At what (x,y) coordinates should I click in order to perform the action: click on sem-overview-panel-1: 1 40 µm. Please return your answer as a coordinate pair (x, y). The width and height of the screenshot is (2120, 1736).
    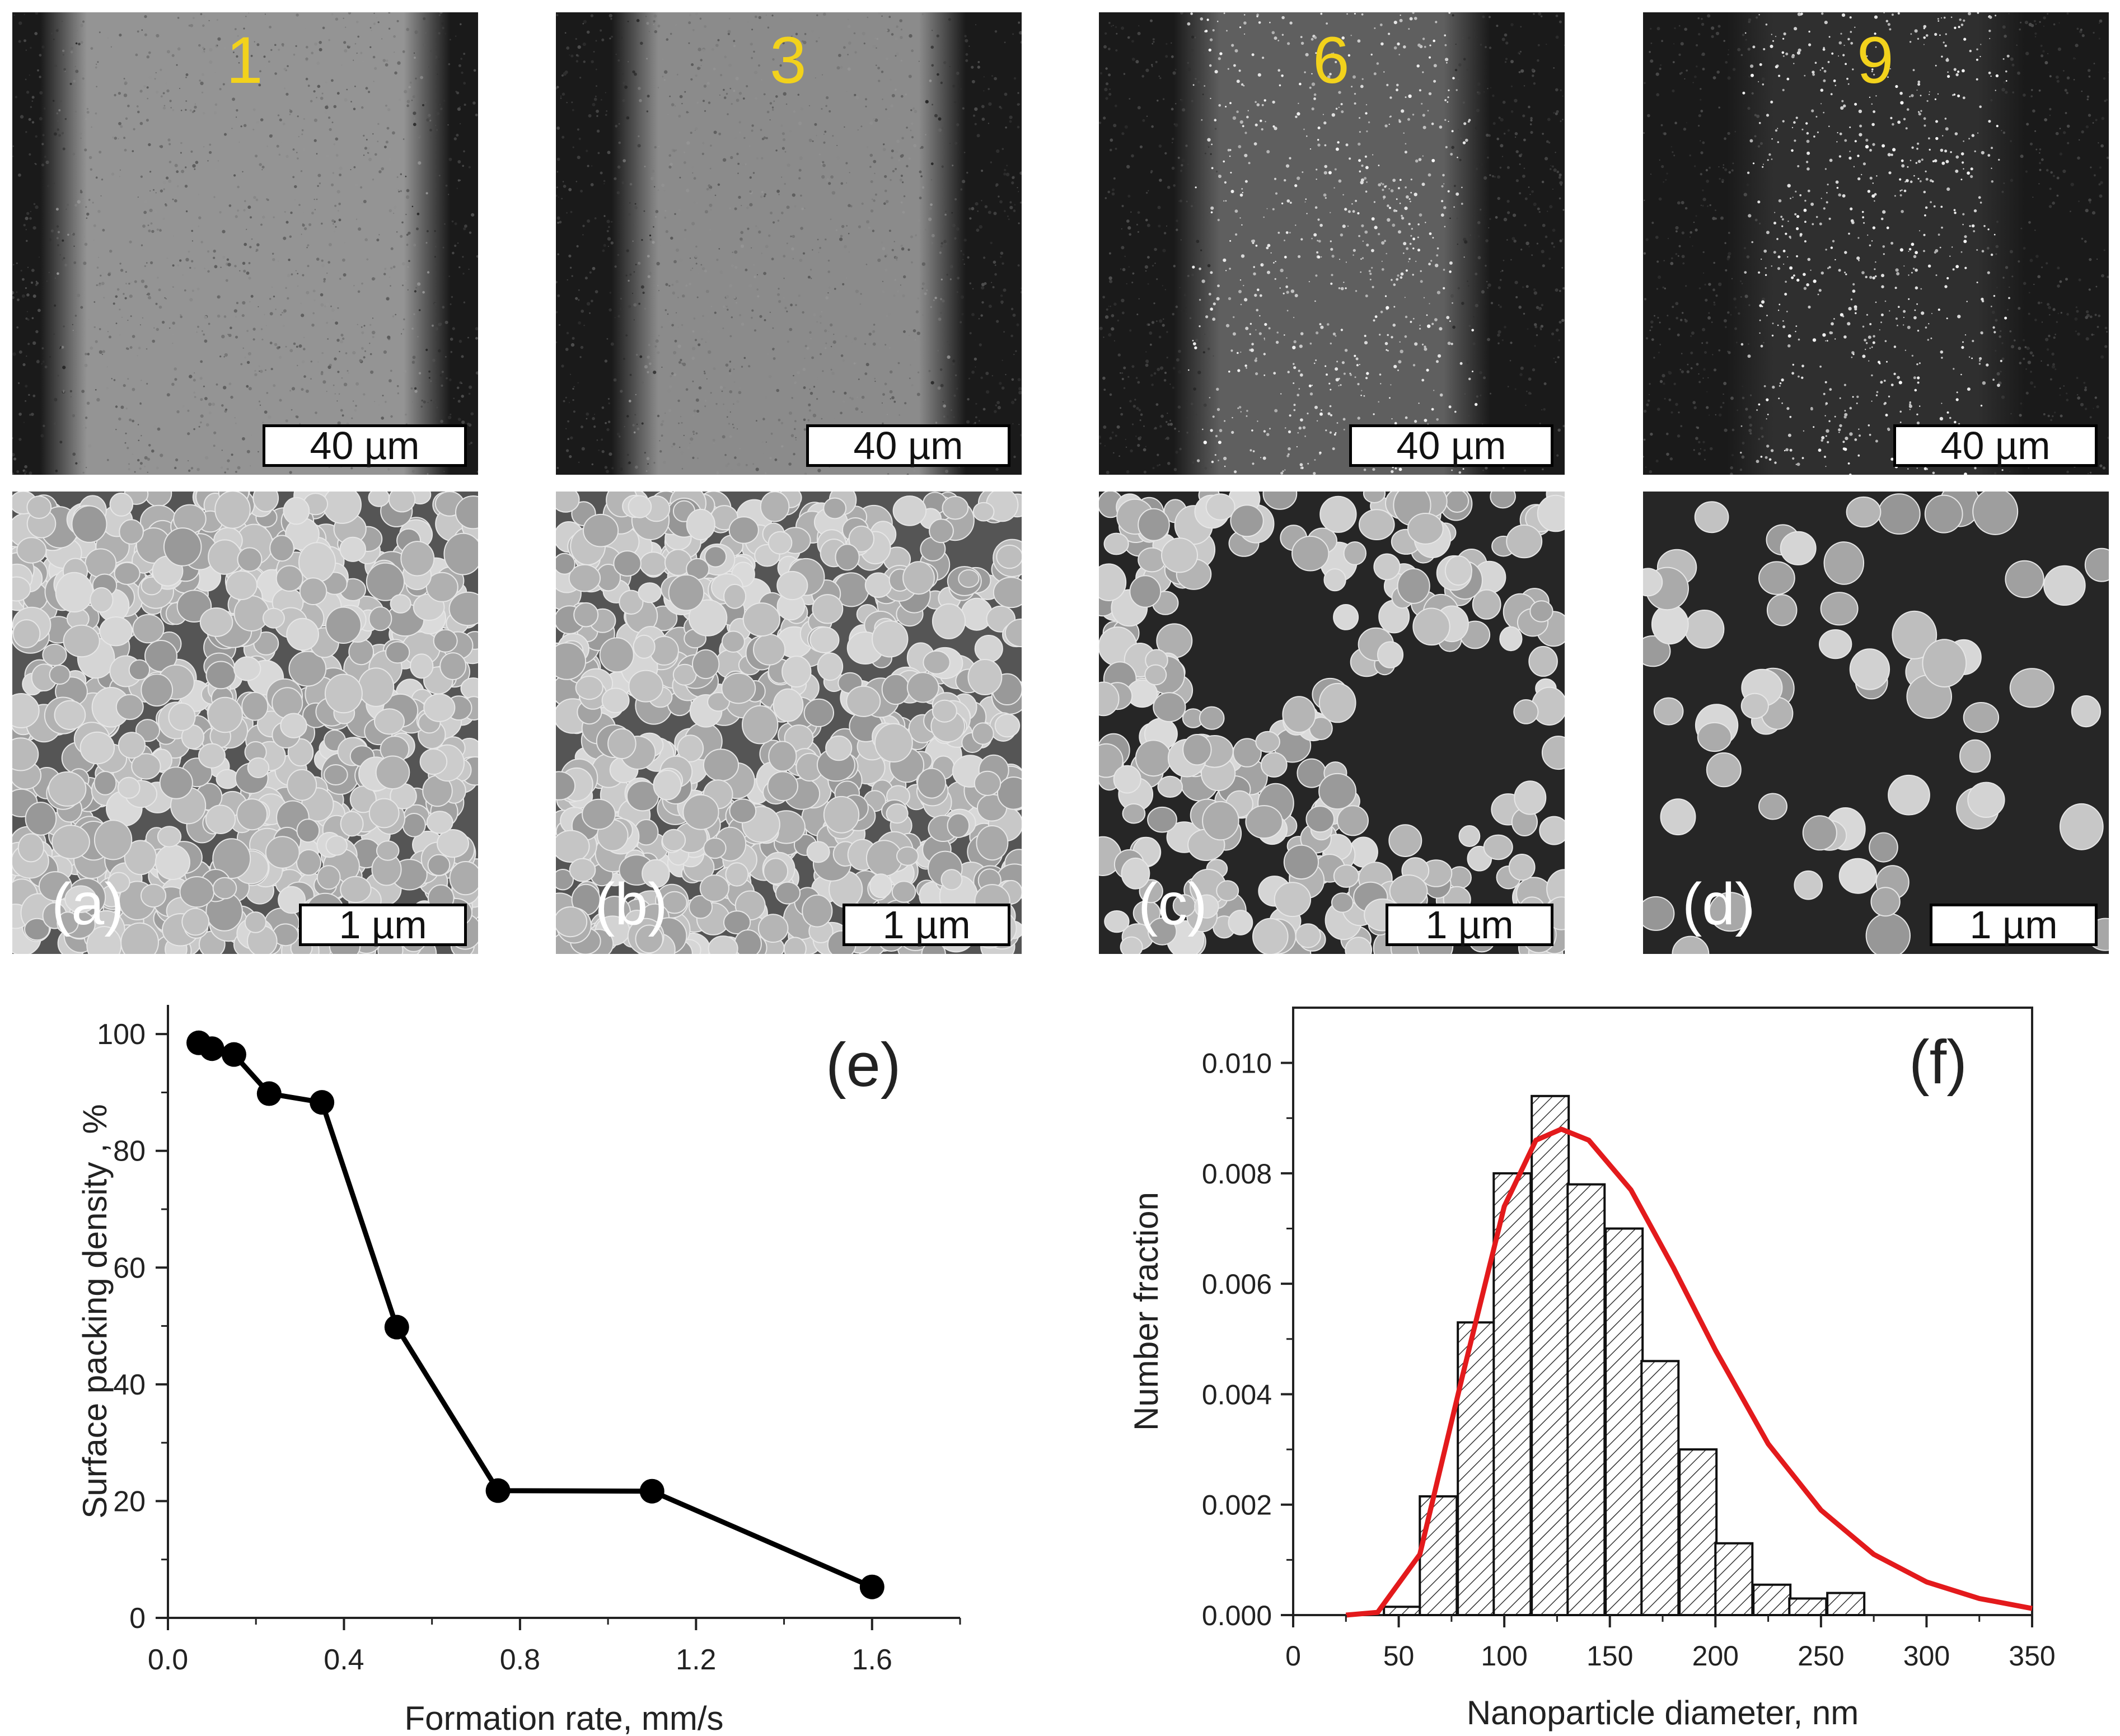
    Looking at the image, I should click on (245, 244).